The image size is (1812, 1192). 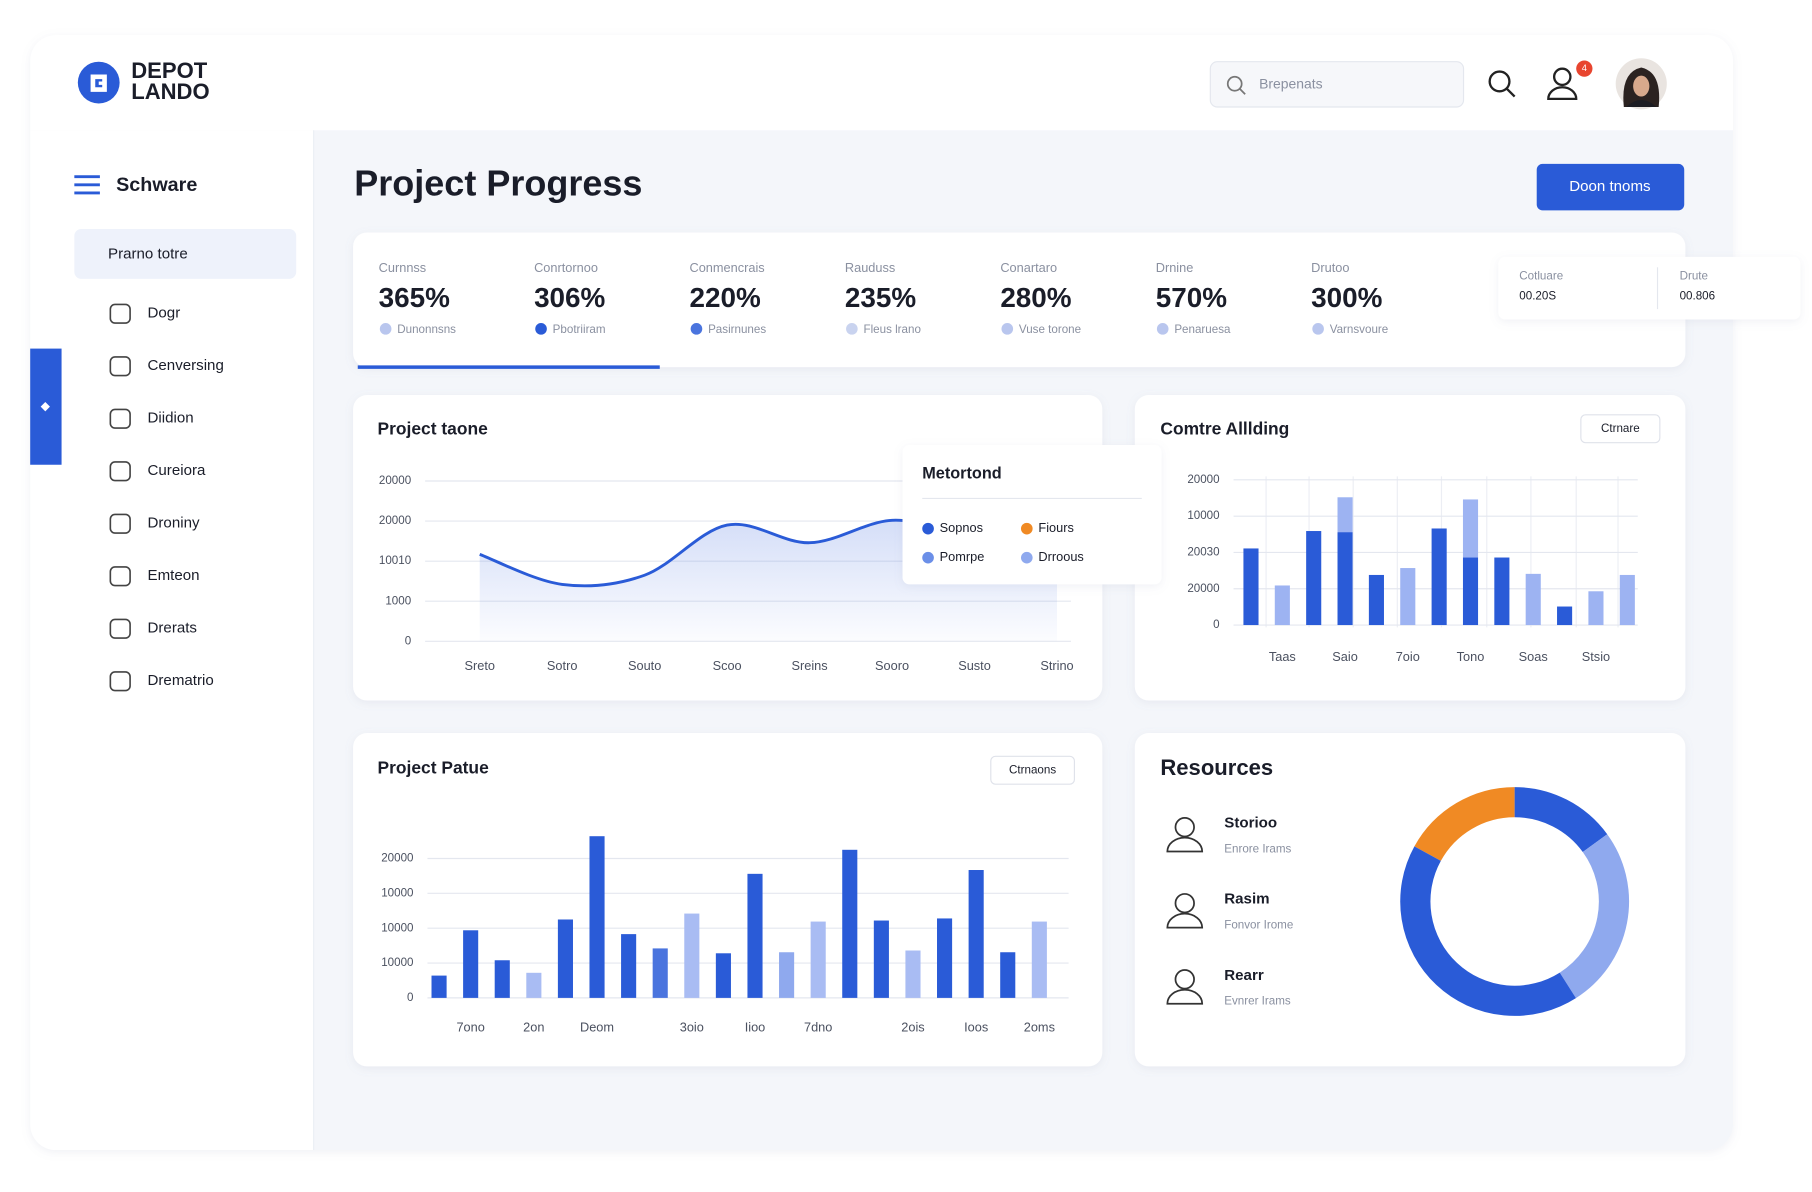 What do you see at coordinates (395, 560) in the screenshot?
I see `y-tick-label: 10010` at bounding box center [395, 560].